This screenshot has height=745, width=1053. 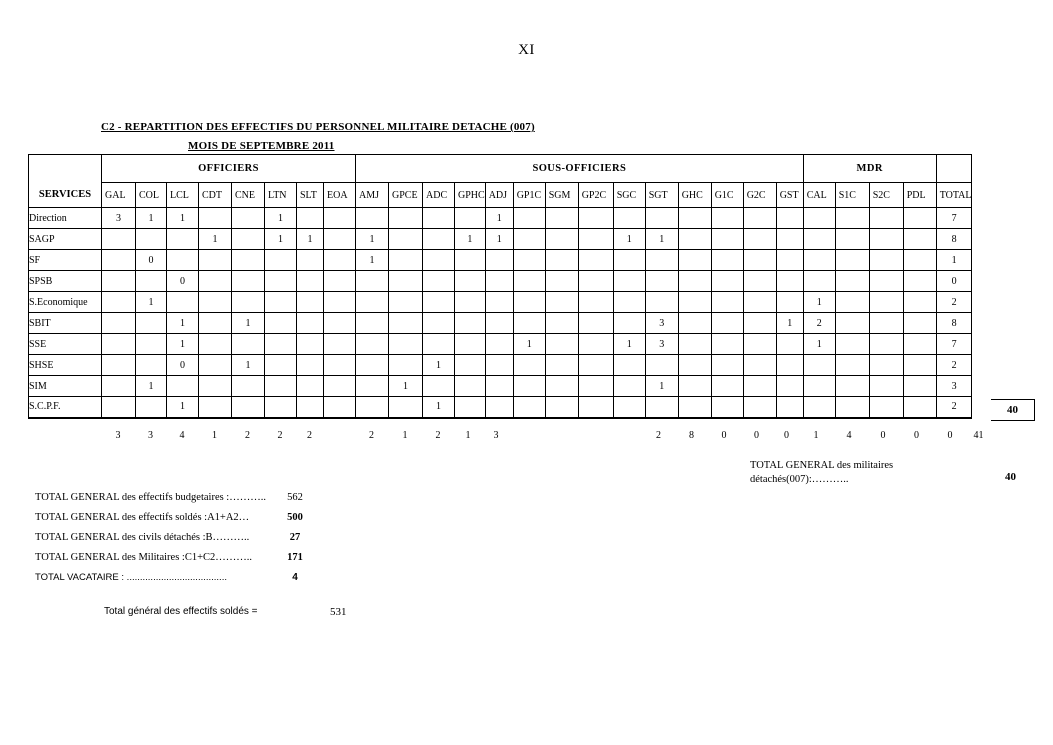 I want to click on summary-label: TOTAL GENERAL des Militaires :C1+C2……….., so click(x=144, y=557).